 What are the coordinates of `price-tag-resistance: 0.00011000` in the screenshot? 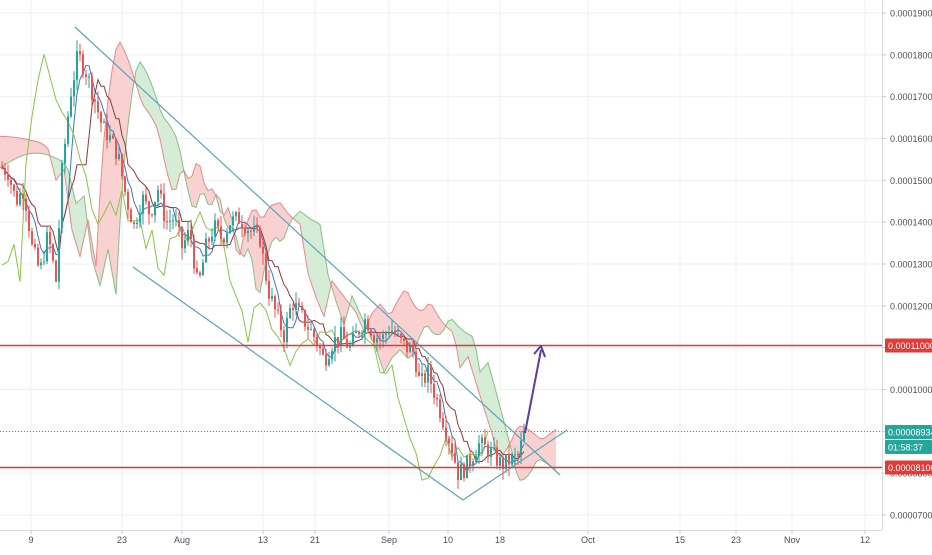 It's located at (908, 345).